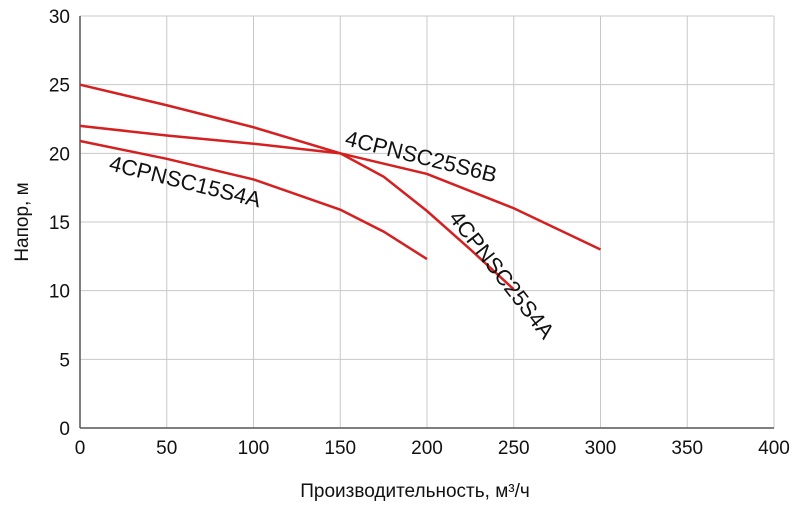 The image size is (800, 507). I want to click on series-label: 4CPNSC15S4A, so click(185, 182).